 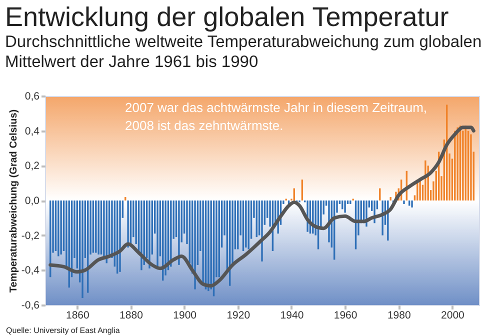 I want to click on y-axis-title: Temperaturabweichung (Grad Celsius), so click(x=14, y=201).